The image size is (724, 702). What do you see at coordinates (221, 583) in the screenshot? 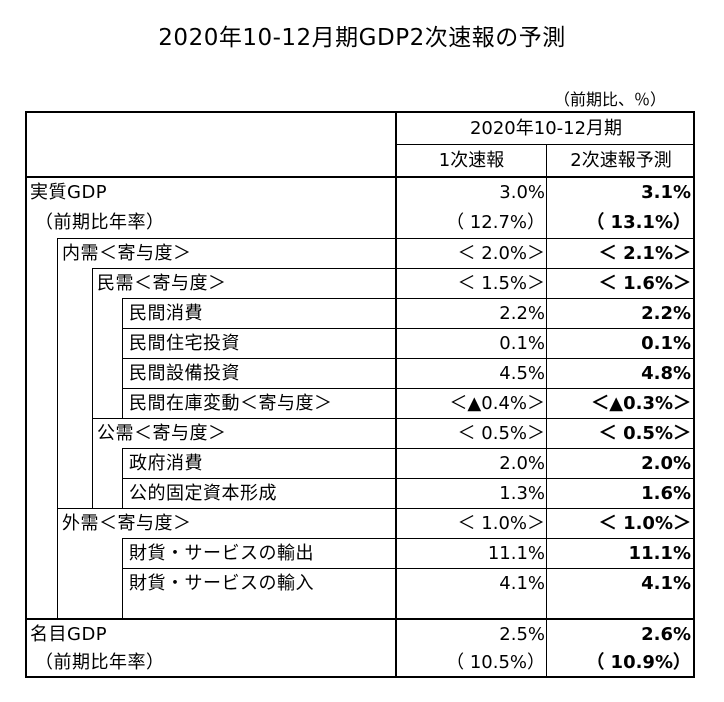
I see `row-label-imports: 財貨・サービスの輸入` at bounding box center [221, 583].